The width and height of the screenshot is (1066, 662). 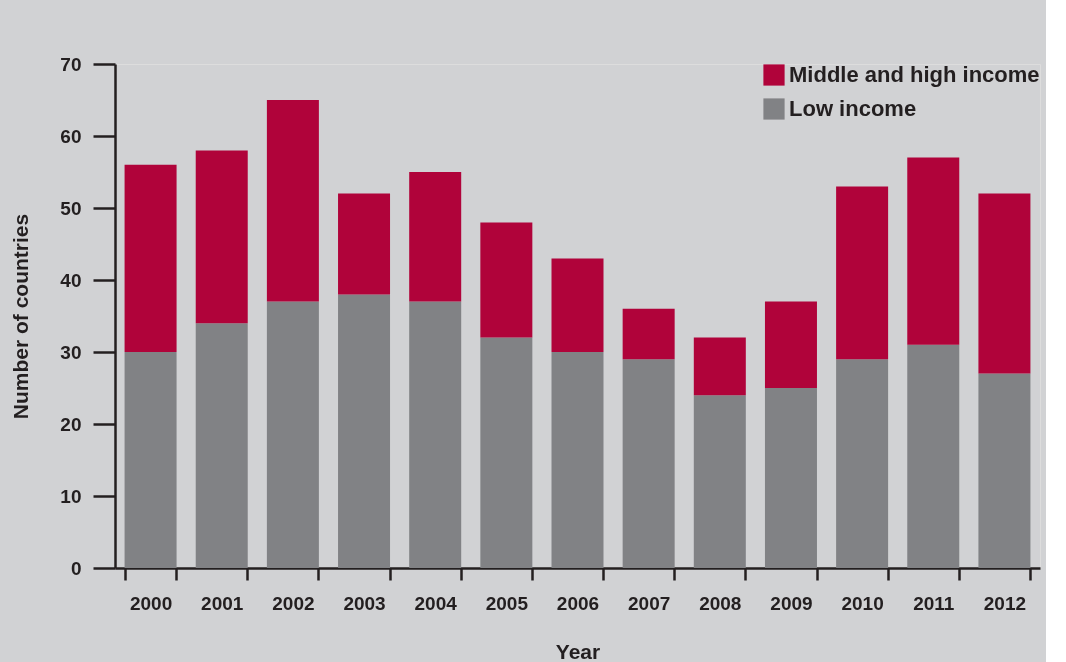 I want to click on x-tick-label: 2000, so click(x=151, y=603).